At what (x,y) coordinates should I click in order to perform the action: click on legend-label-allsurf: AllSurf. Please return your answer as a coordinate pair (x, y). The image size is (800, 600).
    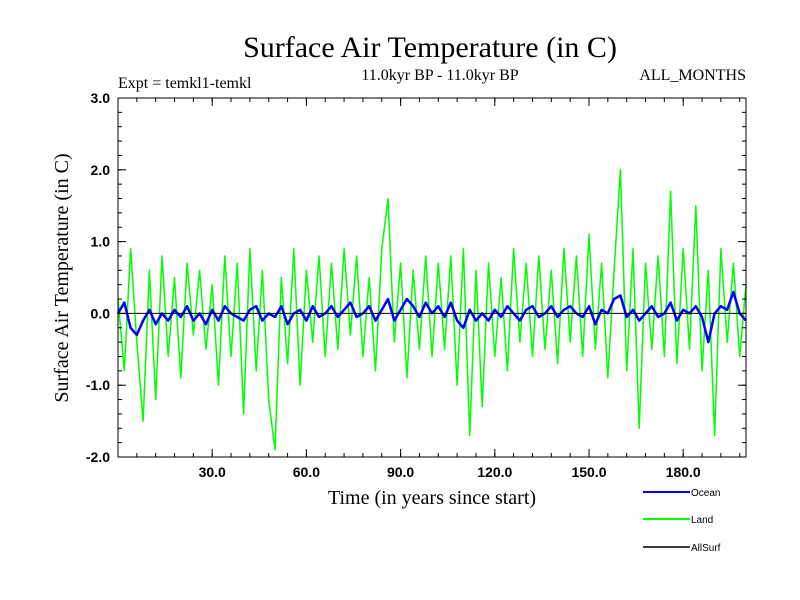
    Looking at the image, I should click on (706, 548).